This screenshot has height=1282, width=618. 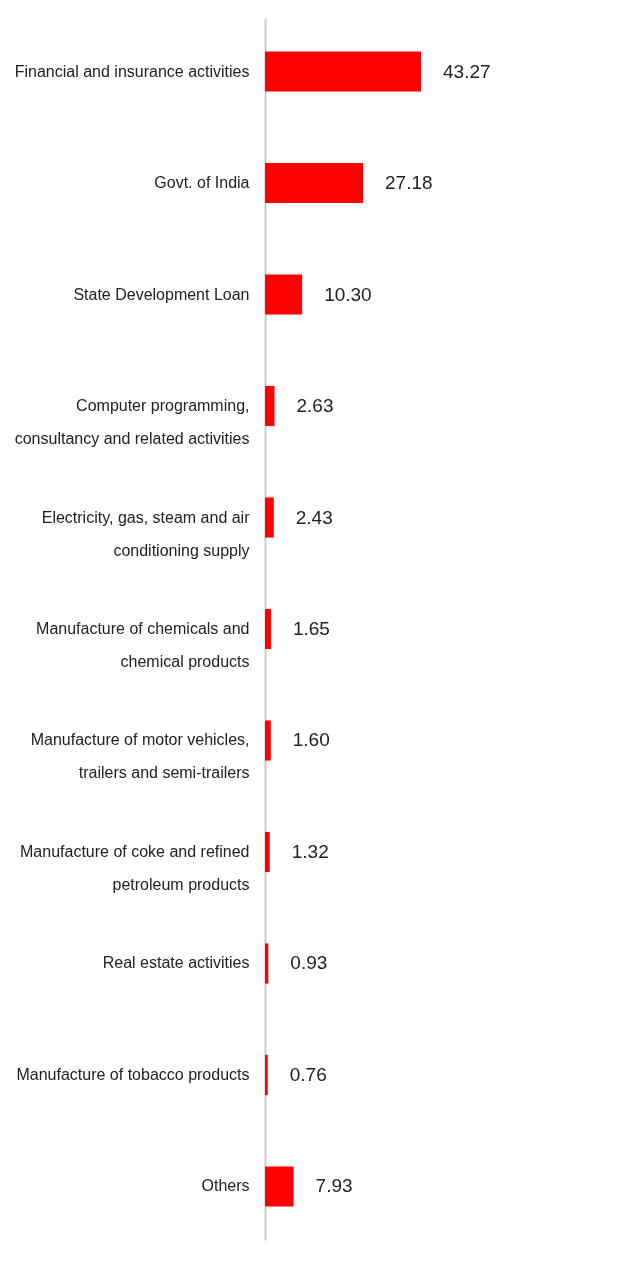 I want to click on y-tick-label: Computer programming, consultancy and related activities, so click(x=132, y=422).